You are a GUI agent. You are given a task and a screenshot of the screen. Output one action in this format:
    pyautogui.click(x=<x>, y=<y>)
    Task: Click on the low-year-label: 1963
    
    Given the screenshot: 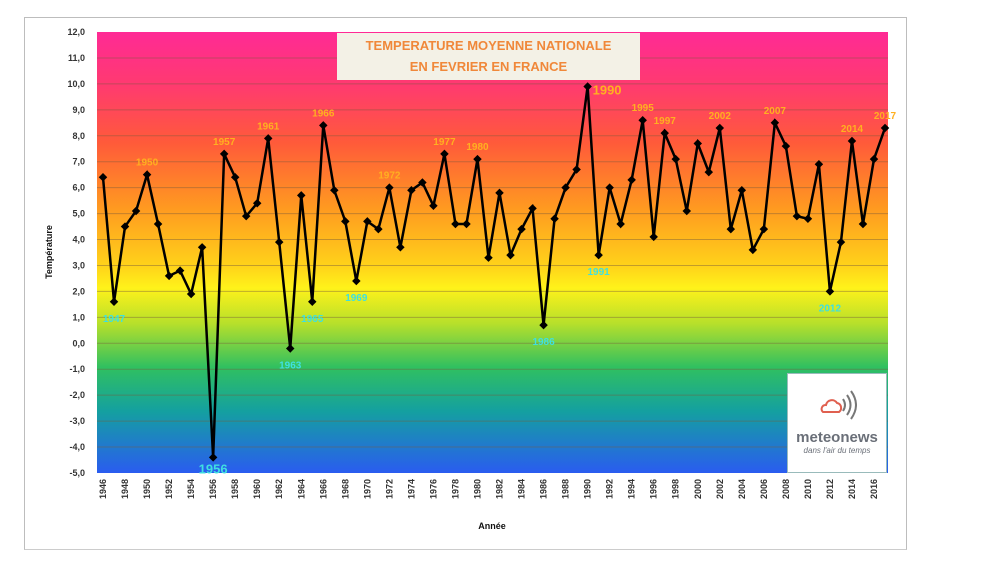 What is the action you would take?
    pyautogui.click(x=290, y=365)
    